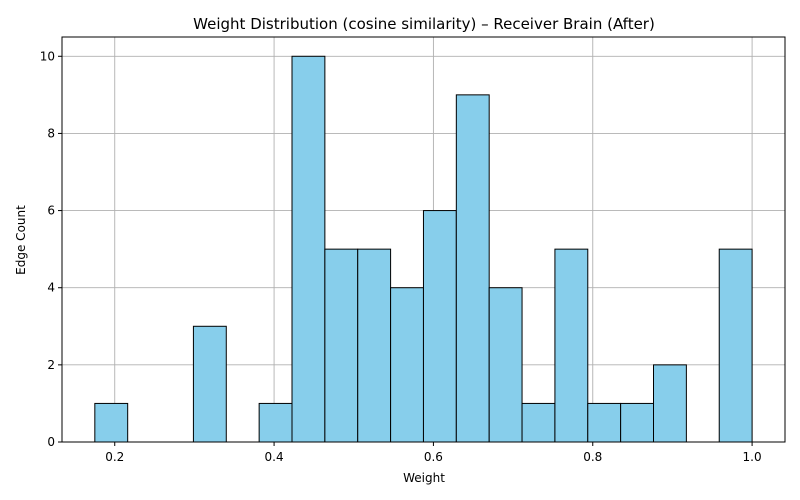 This screenshot has height=500, width=800. What do you see at coordinates (592, 457) in the screenshot?
I see `x-tick-label-3: 0.8` at bounding box center [592, 457].